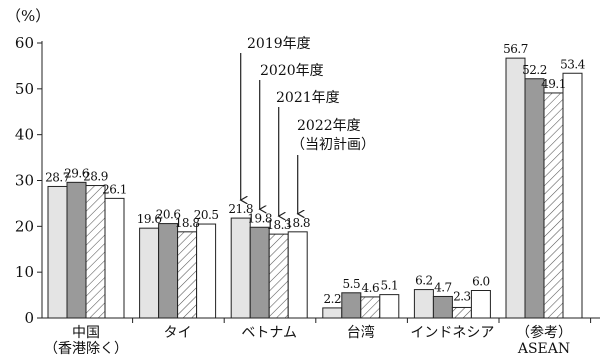  I want to click on data-label: 19.6, so click(149, 219).